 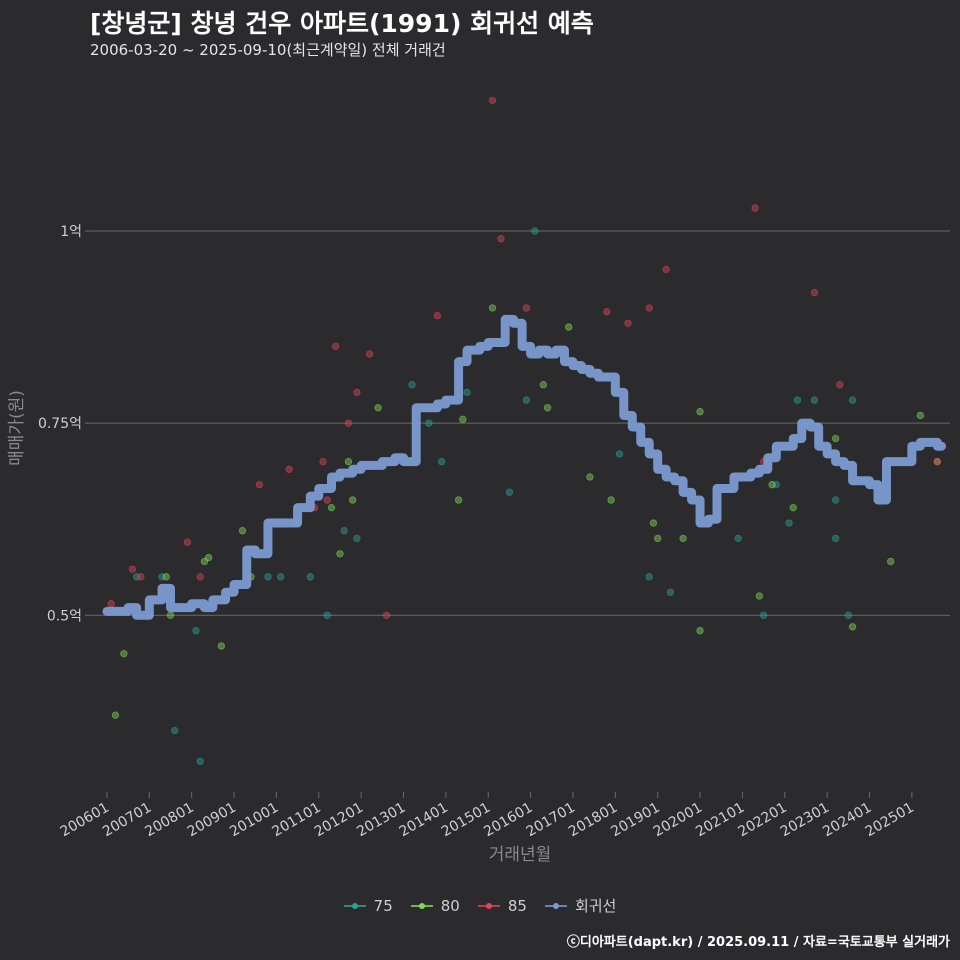 What do you see at coordinates (517, 905) in the screenshot?
I see `legend-label-85: 85` at bounding box center [517, 905].